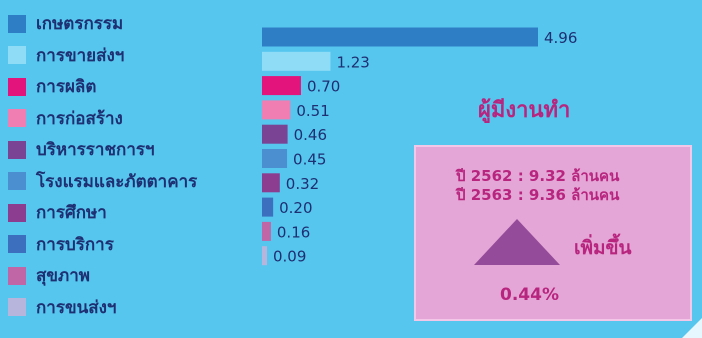 The height and width of the screenshot is (338, 702). I want to click on bar-value-label-4: 0.46, so click(310, 135).